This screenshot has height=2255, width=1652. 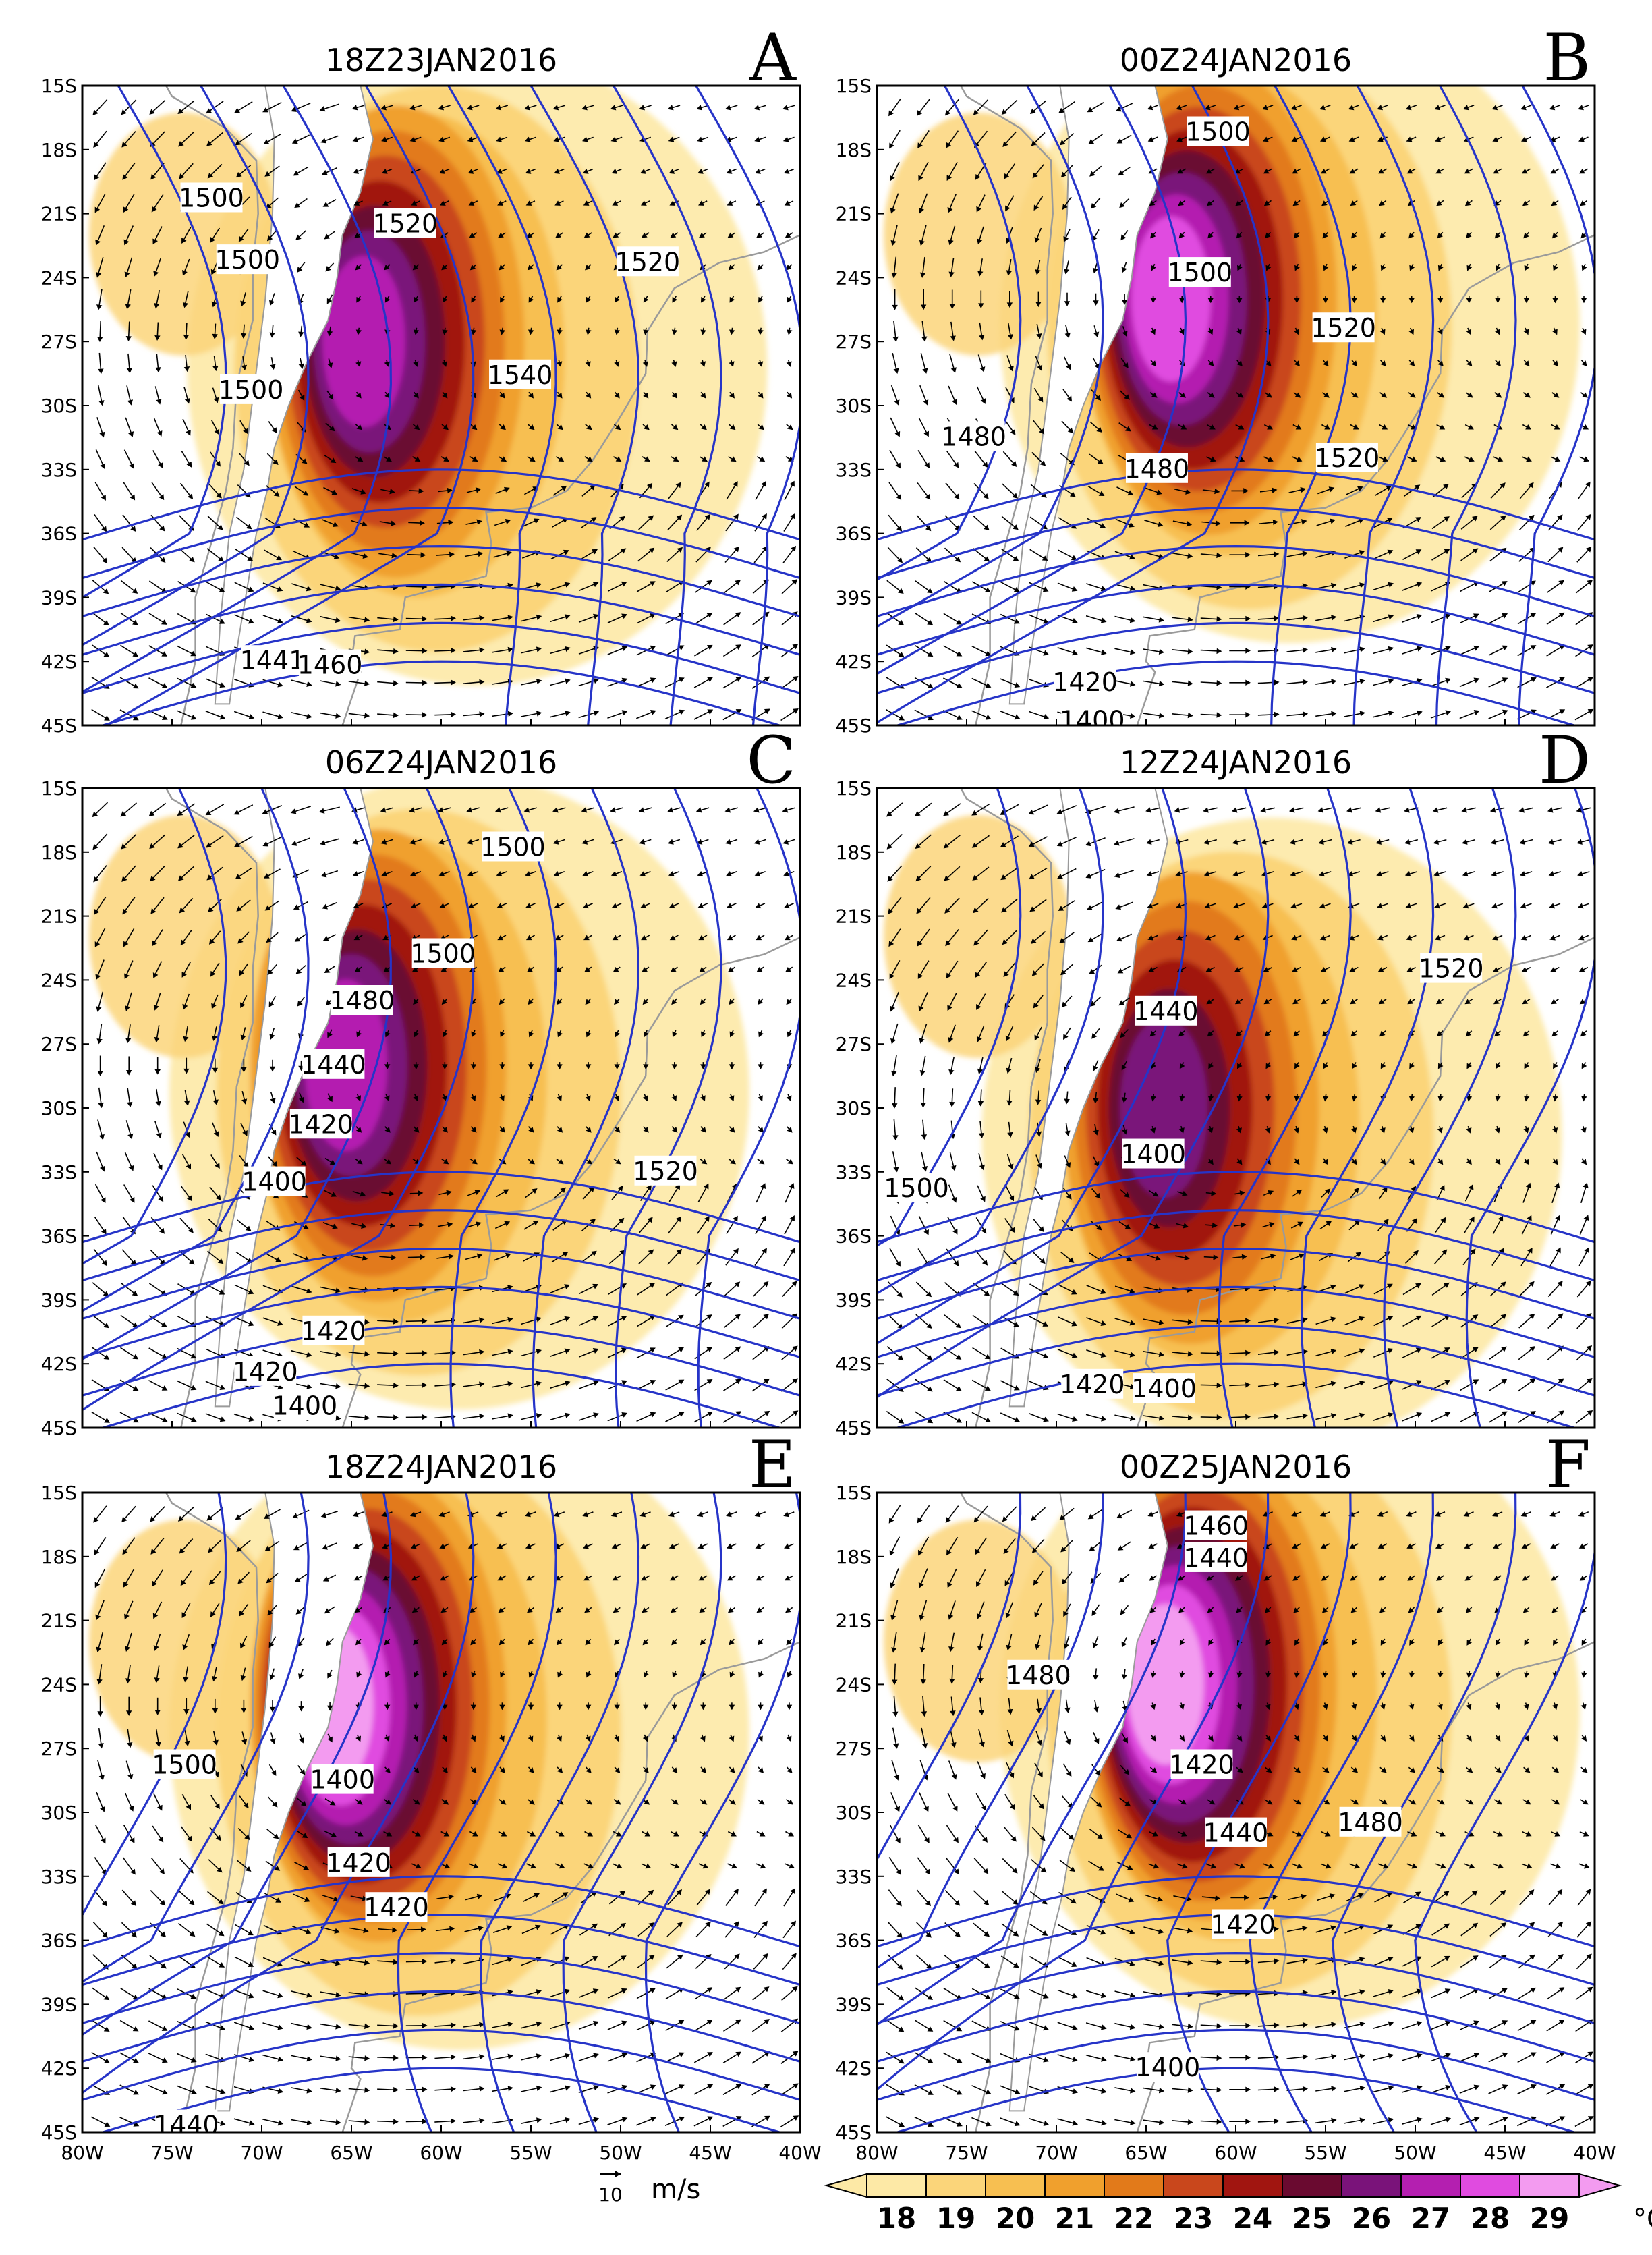 I want to click on lat-tick-label: 27S, so click(x=854, y=1044).